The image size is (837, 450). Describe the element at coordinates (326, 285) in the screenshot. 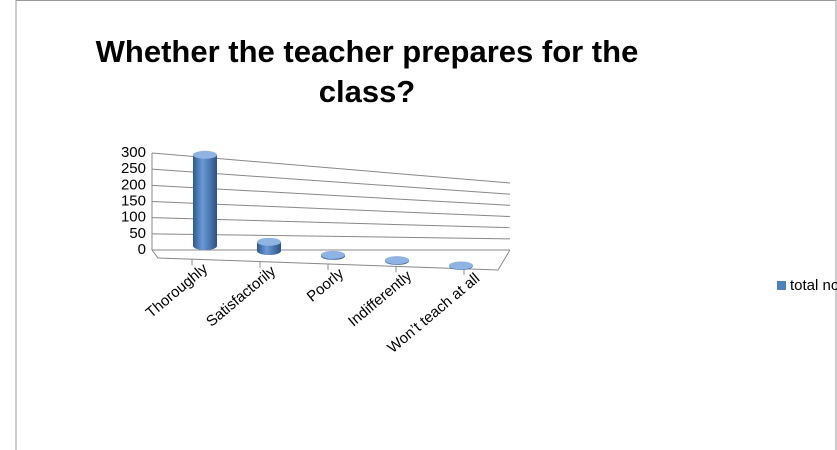

I see `x-tick-label: Poorly` at that location.